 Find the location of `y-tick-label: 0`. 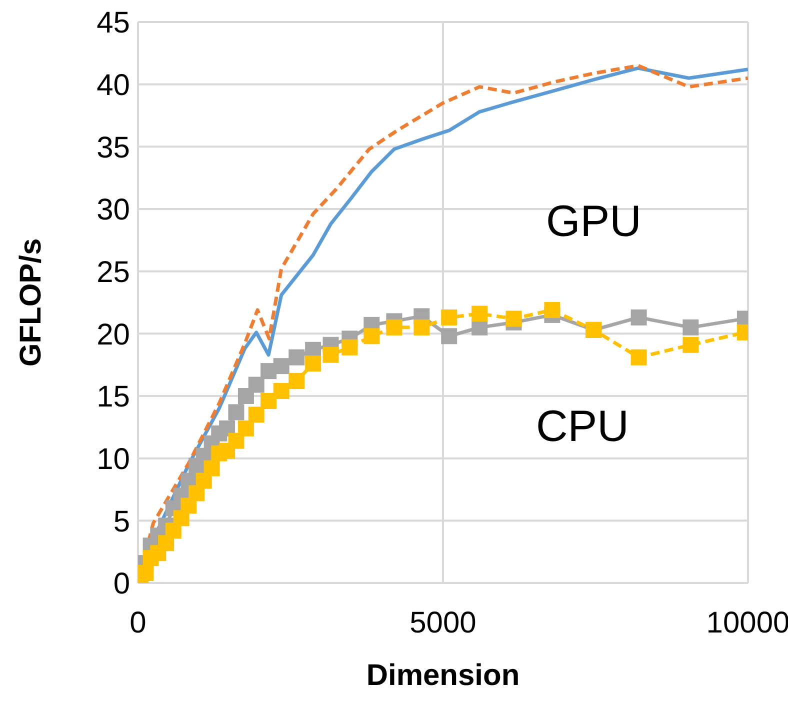

y-tick-label: 0 is located at coordinates (121, 584).